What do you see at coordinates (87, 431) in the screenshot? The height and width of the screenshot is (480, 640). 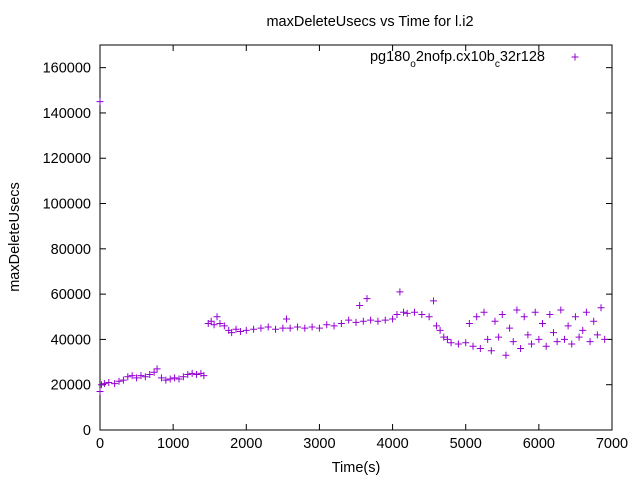 I see `y-tick-label: 0` at bounding box center [87, 431].